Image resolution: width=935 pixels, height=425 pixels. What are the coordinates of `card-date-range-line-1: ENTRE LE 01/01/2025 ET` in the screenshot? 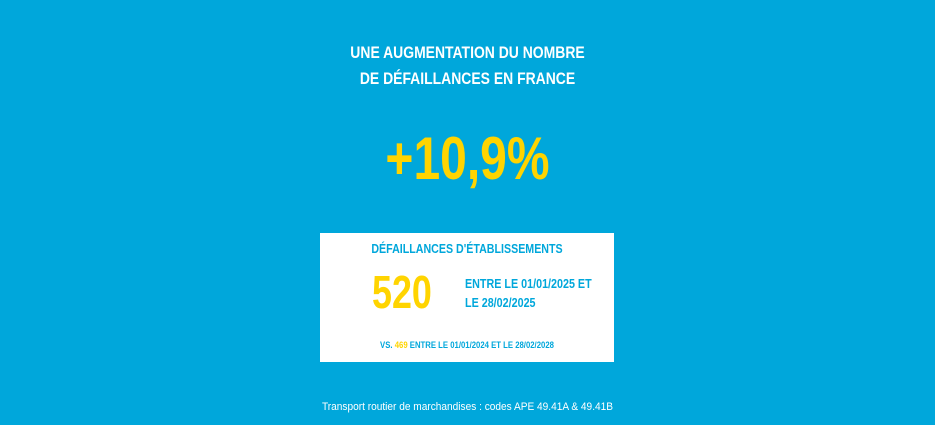 It's located at (528, 284).